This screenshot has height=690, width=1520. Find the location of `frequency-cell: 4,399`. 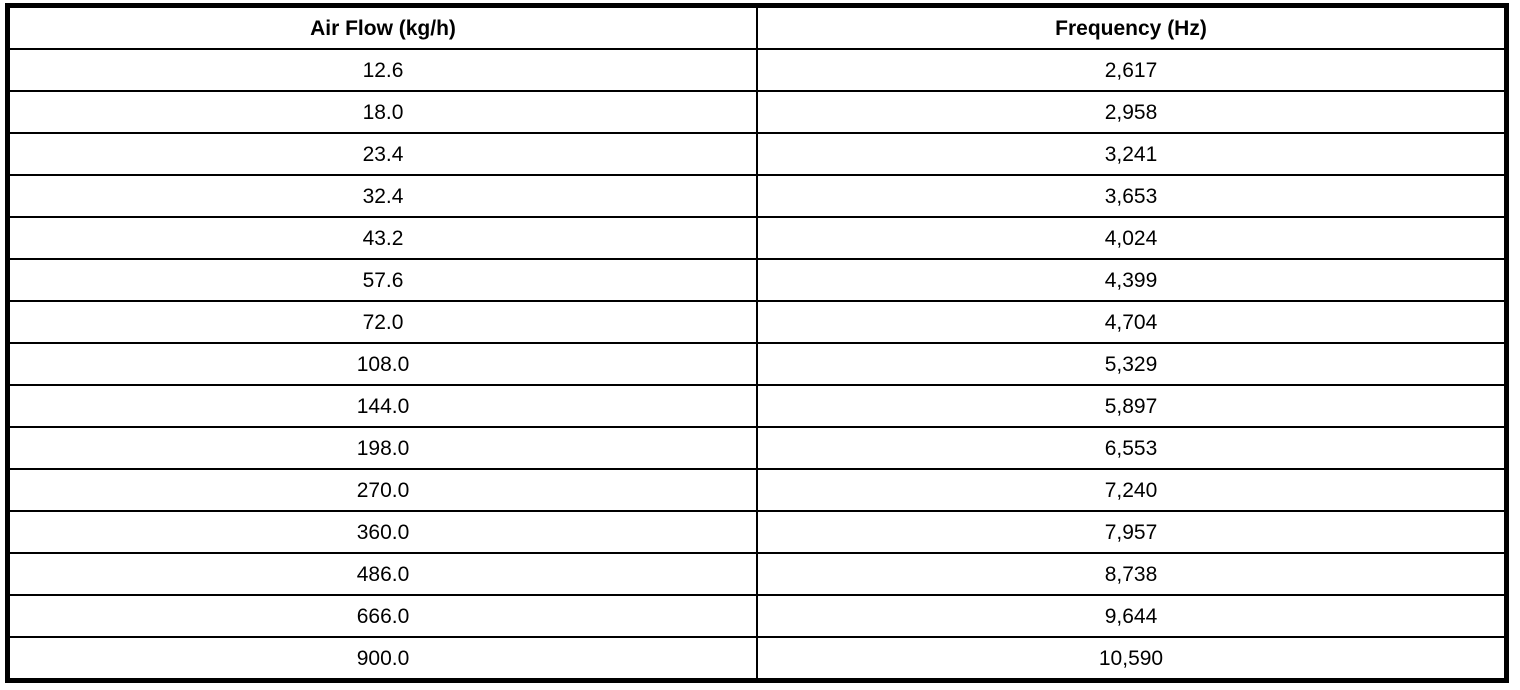

frequency-cell: 4,399 is located at coordinates (1132, 280).